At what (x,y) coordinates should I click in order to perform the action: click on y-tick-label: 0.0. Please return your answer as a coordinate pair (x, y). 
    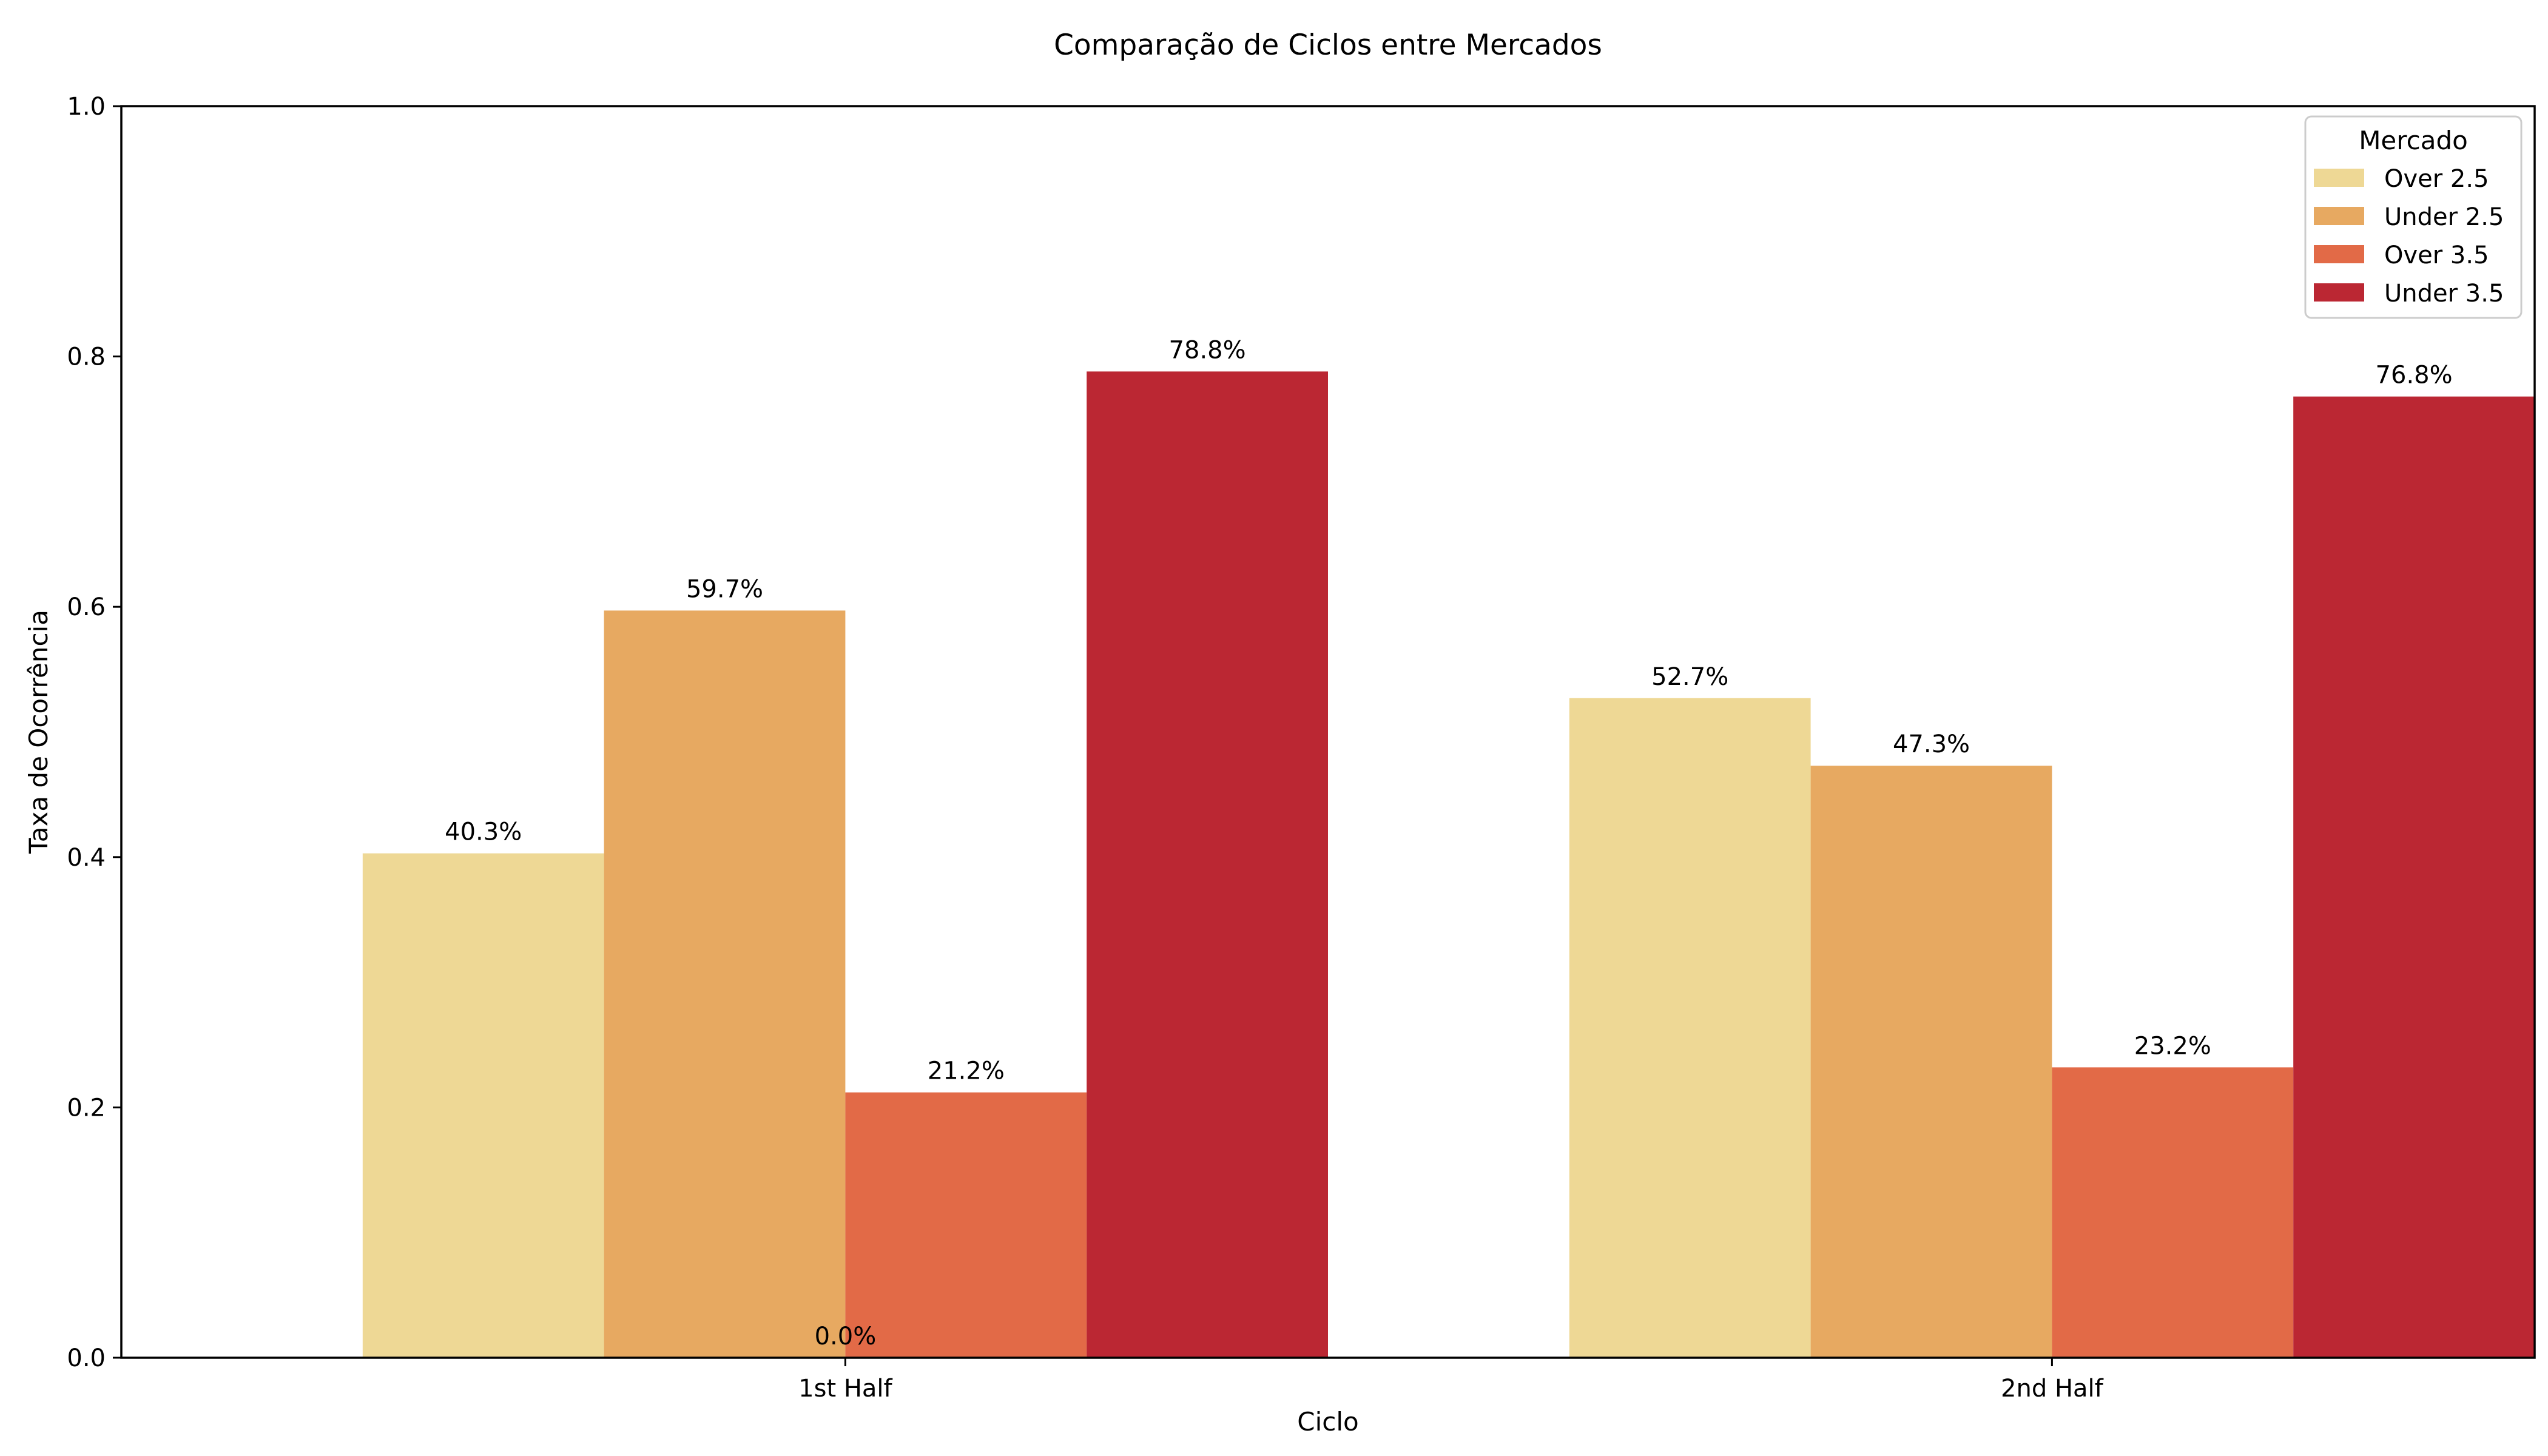
    Looking at the image, I should click on (86, 1358).